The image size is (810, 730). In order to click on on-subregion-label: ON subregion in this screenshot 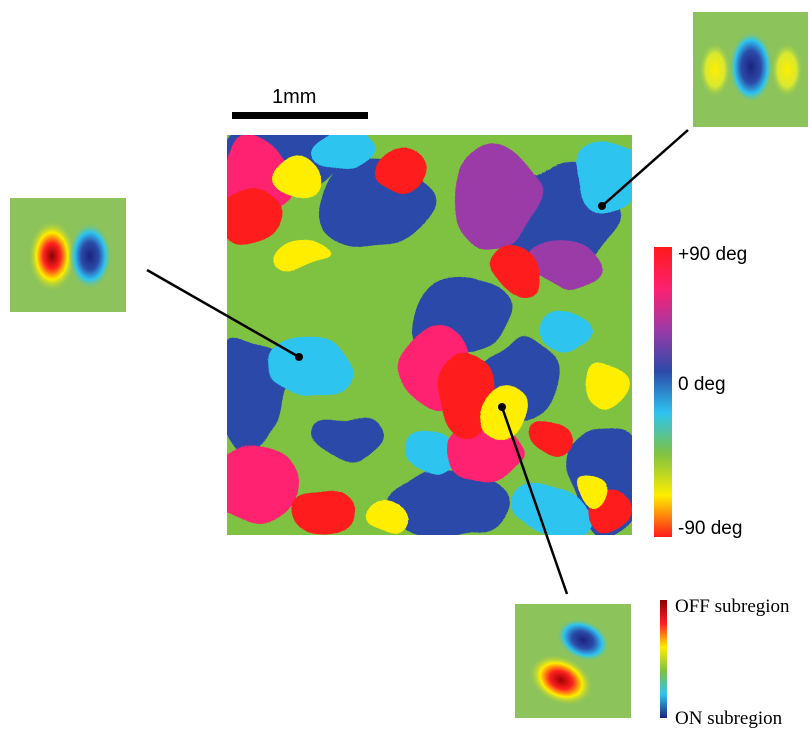, I will do `click(729, 718)`.